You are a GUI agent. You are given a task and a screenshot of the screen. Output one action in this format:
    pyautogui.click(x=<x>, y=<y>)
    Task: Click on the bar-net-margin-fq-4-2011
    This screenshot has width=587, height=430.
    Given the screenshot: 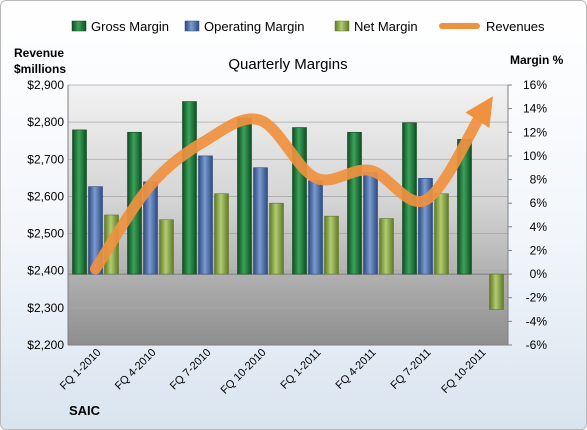 What is the action you would take?
    pyautogui.click(x=386, y=246)
    